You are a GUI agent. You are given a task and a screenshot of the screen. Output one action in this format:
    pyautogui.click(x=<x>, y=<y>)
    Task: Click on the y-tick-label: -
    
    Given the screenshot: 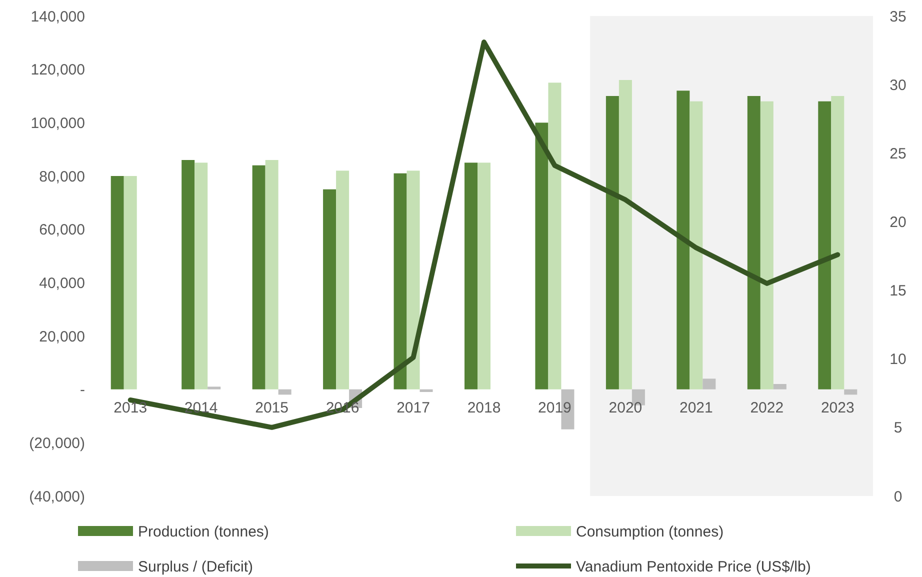 What is the action you would take?
    pyautogui.click(x=82, y=390)
    